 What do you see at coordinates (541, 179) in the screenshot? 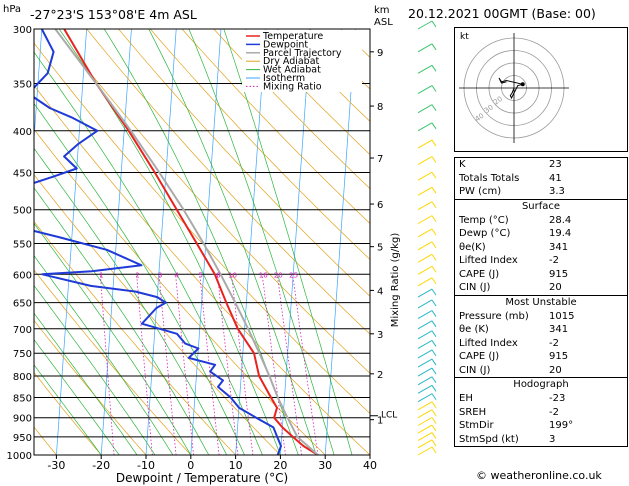
I see `index-tt-row: Totals Totals 41` at bounding box center [541, 179].